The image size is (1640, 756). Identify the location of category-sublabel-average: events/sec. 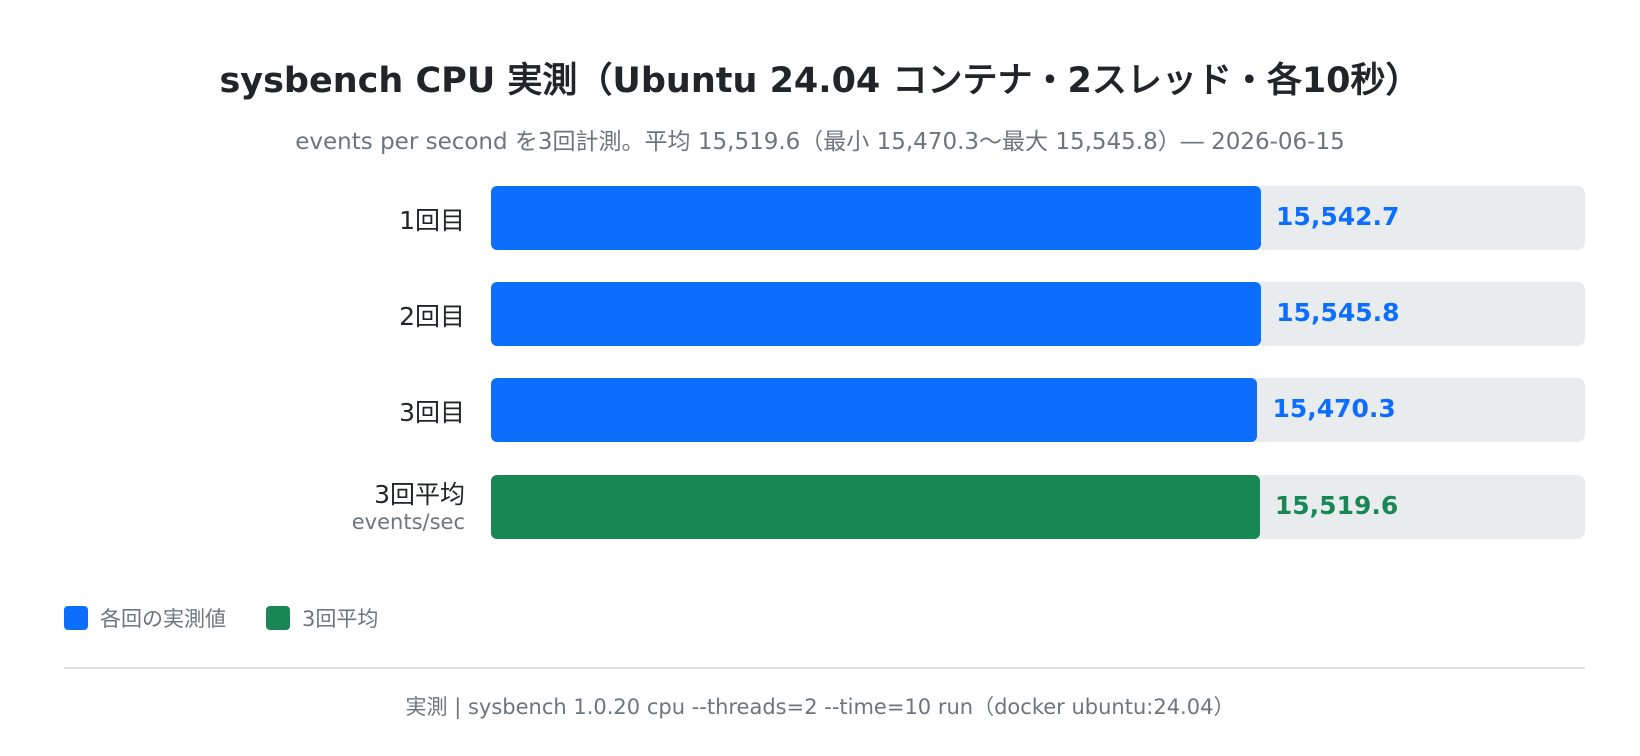
(408, 522).